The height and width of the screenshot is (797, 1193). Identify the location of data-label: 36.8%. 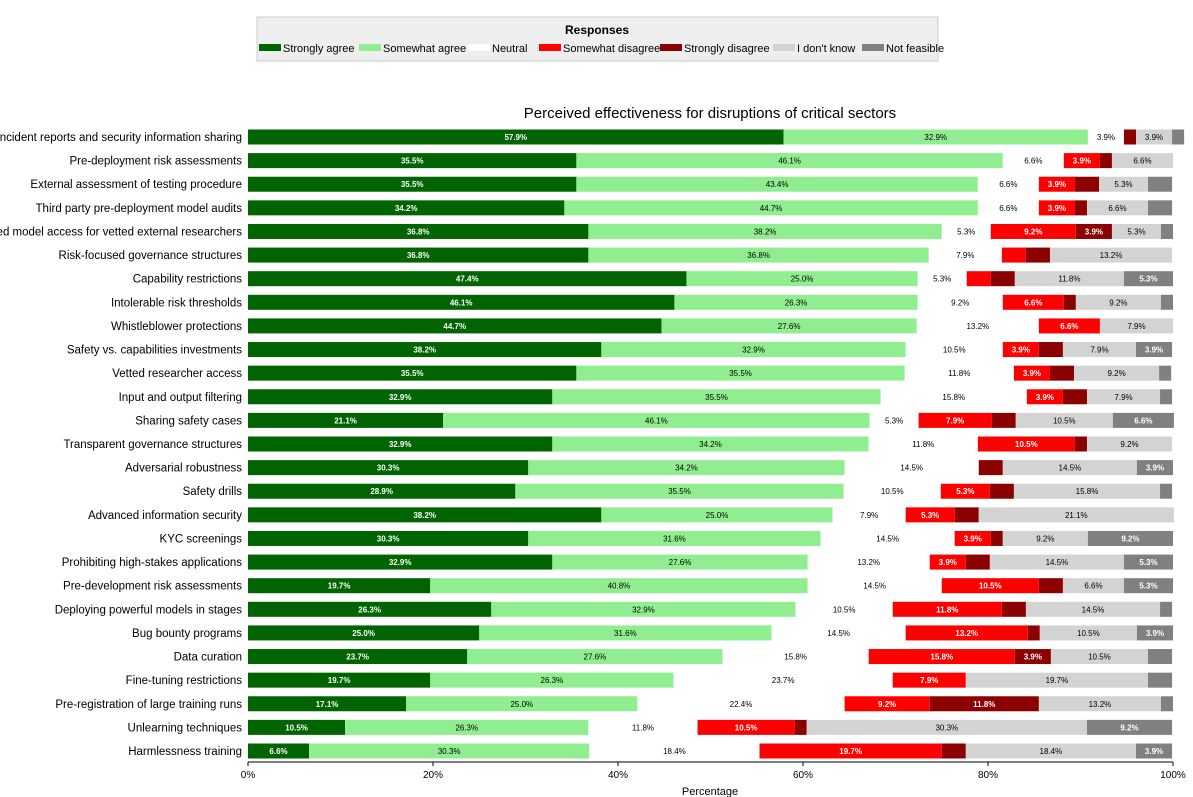
(418, 255).